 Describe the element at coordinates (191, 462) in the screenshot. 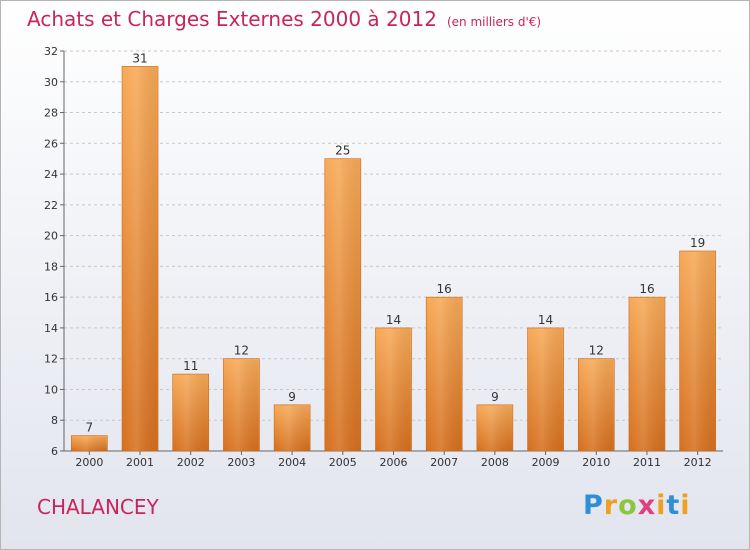

I see `x-tick-label-2002: 2002` at that location.